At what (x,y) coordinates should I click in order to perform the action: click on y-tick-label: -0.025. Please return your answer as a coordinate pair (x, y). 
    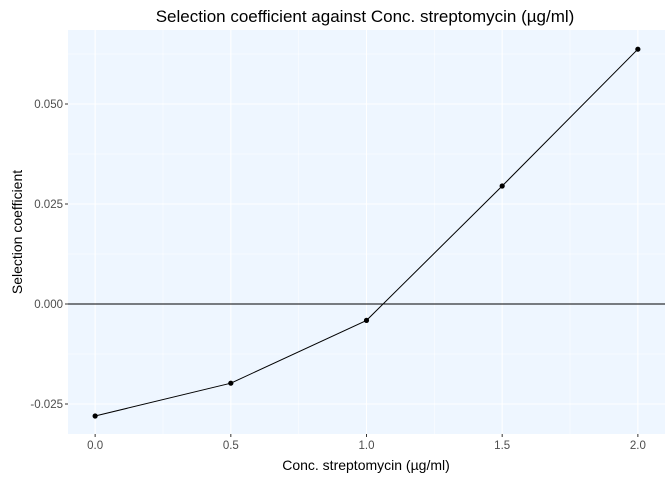
    Looking at the image, I should click on (46, 405).